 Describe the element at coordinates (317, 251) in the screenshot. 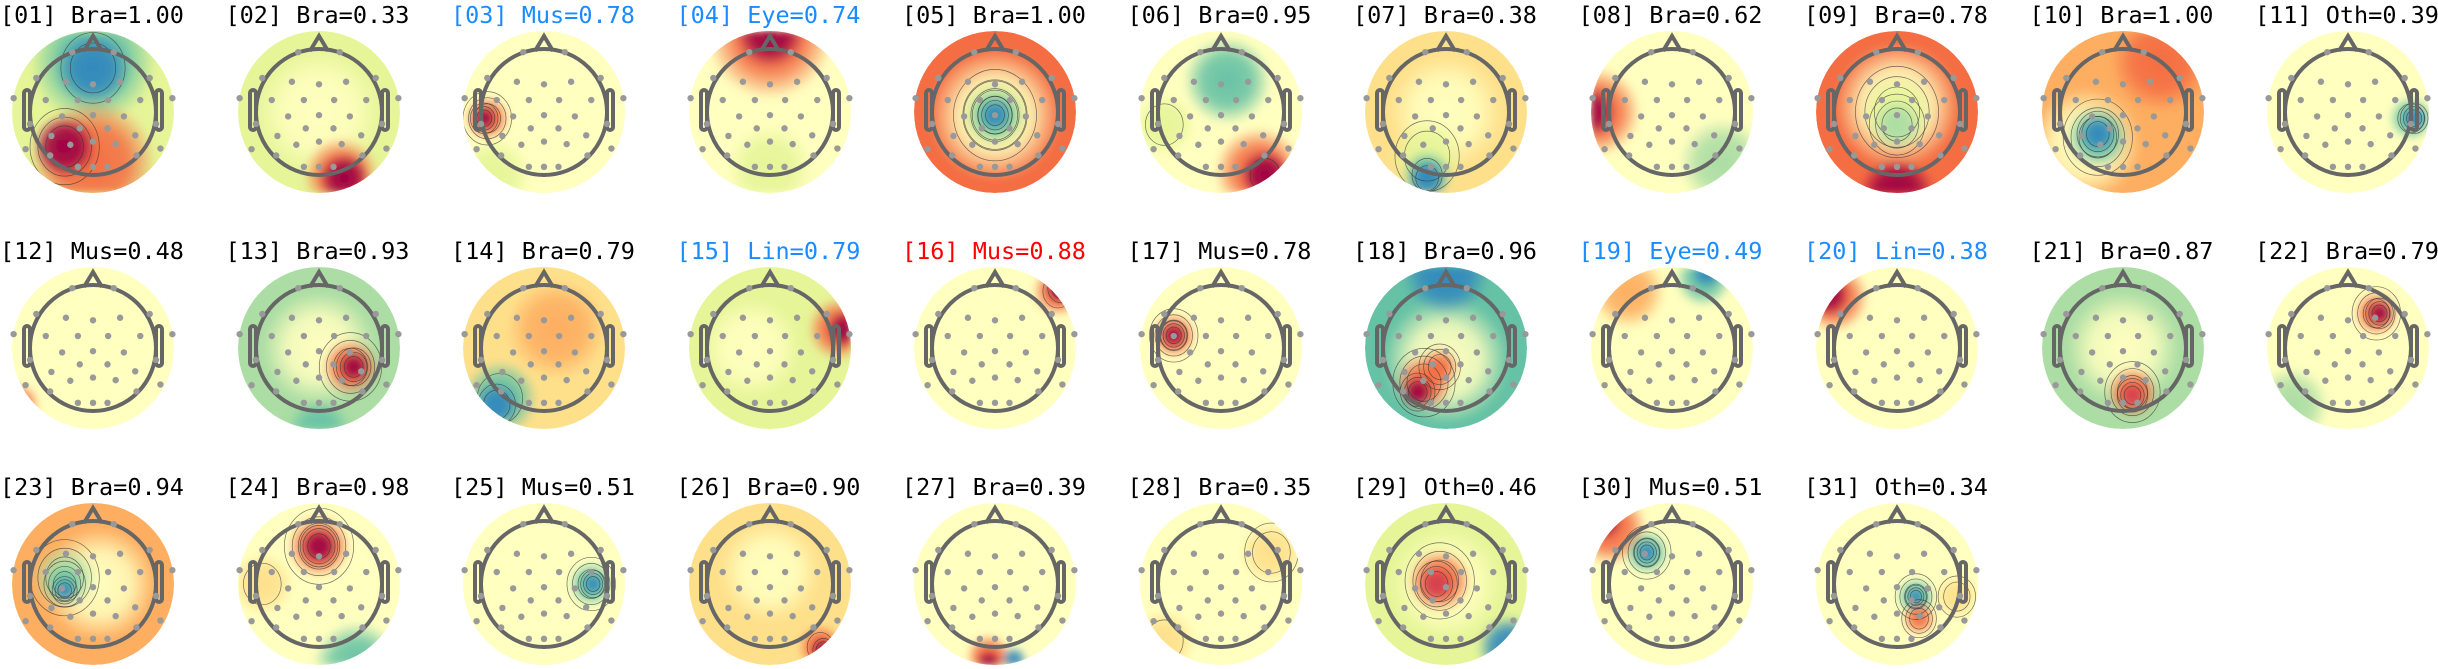

I see `component-label: [13] Bra=0.93` at that location.